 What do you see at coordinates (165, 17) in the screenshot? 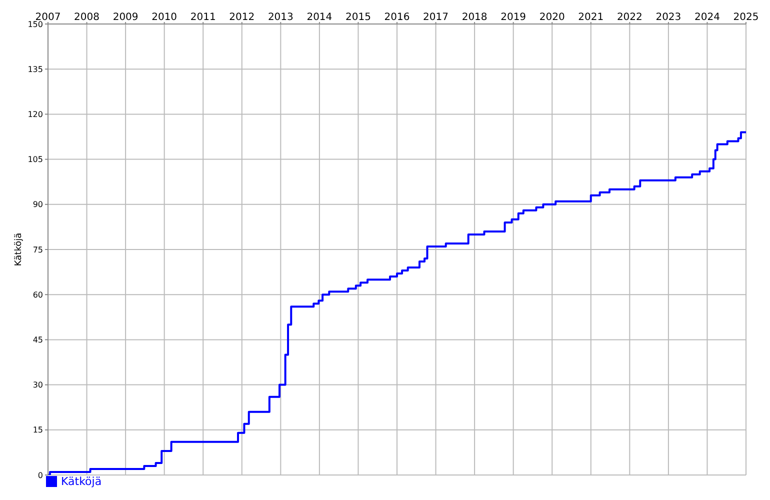
I see `x-tick-label: 2010` at bounding box center [165, 17].